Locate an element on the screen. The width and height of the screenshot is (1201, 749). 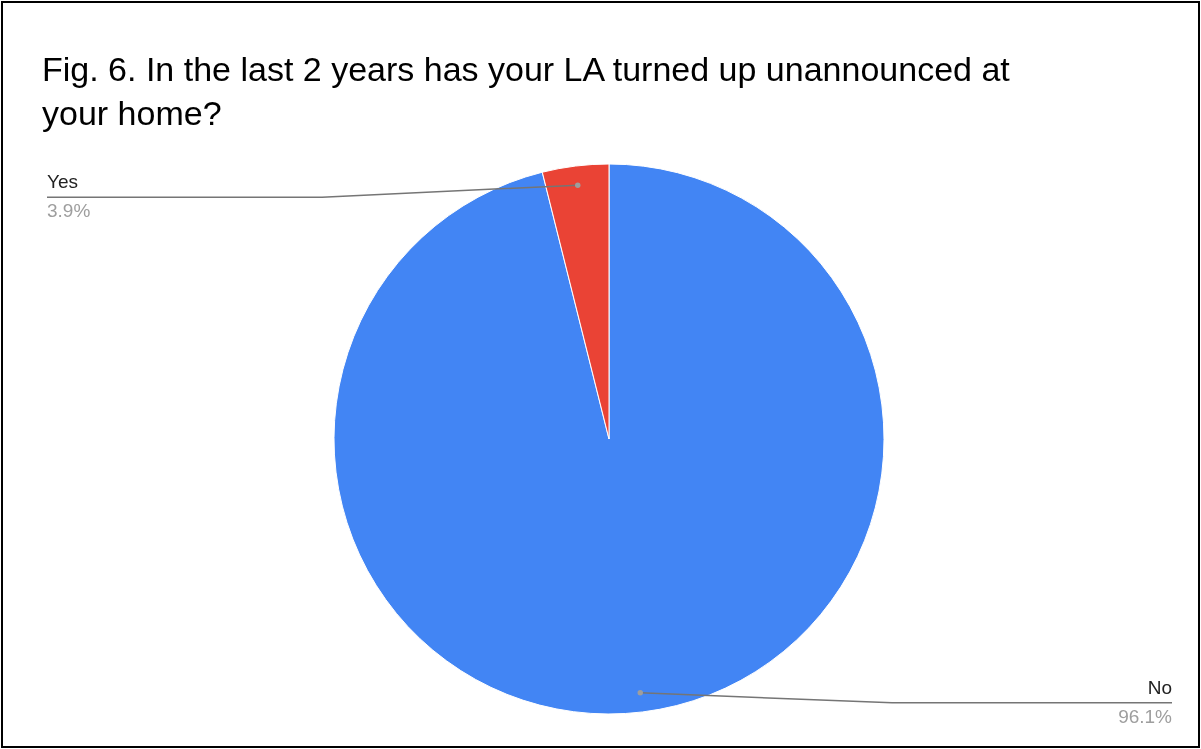
data-label: 96.1% is located at coordinates (1145, 716).